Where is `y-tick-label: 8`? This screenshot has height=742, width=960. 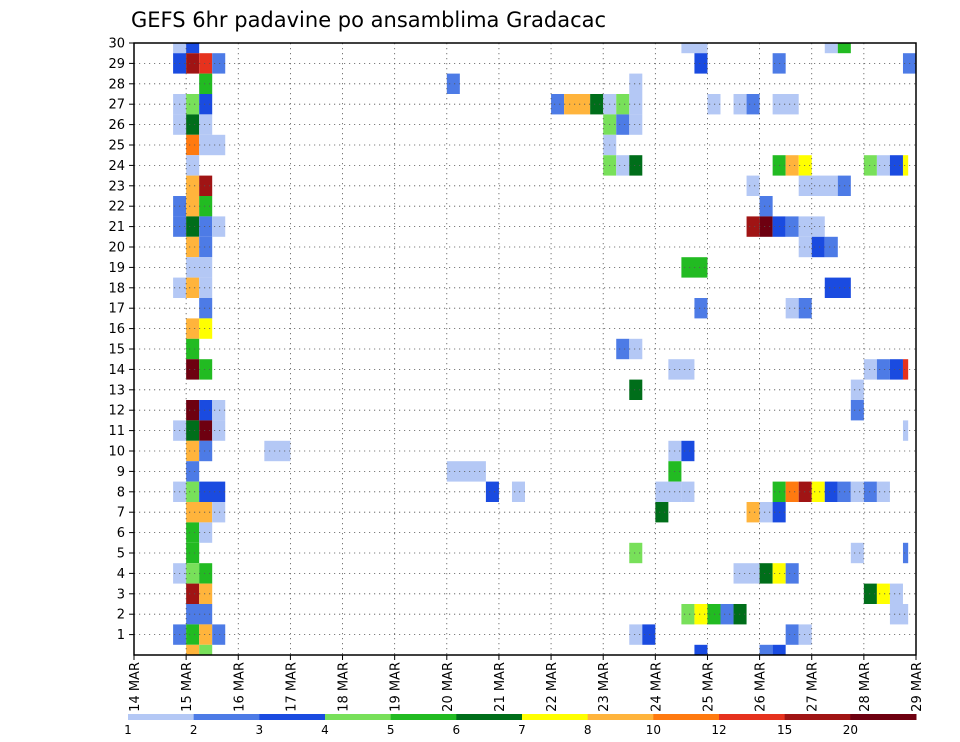 y-tick-label: 8 is located at coordinates (121, 492).